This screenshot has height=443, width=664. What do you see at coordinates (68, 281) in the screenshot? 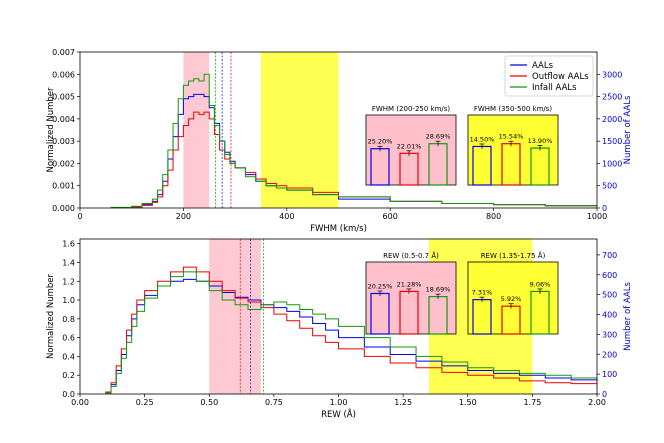
I see `y-tick-label: 1.2` at bounding box center [68, 281].